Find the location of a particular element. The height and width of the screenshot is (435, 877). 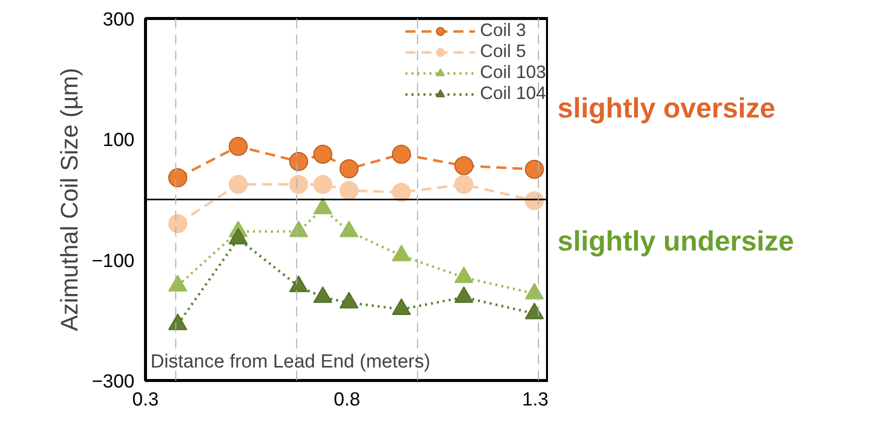

text: slightly oversize is located at coordinates (667, 108).